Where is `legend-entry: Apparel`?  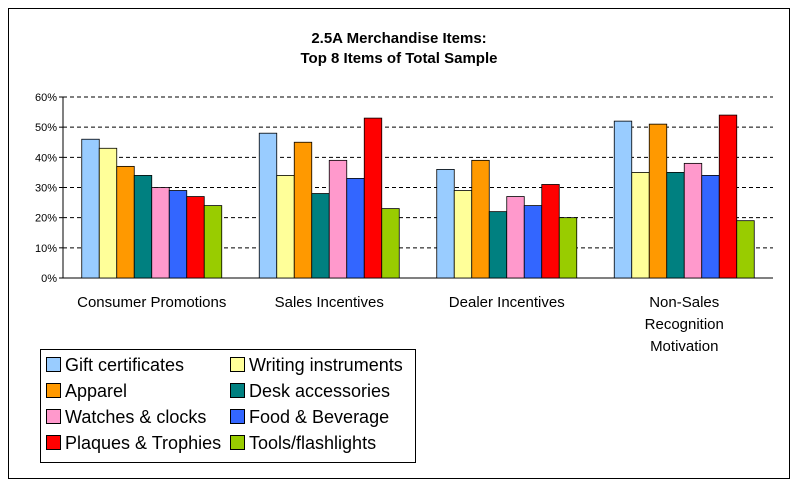
legend-entry: Apparel is located at coordinates (86, 391).